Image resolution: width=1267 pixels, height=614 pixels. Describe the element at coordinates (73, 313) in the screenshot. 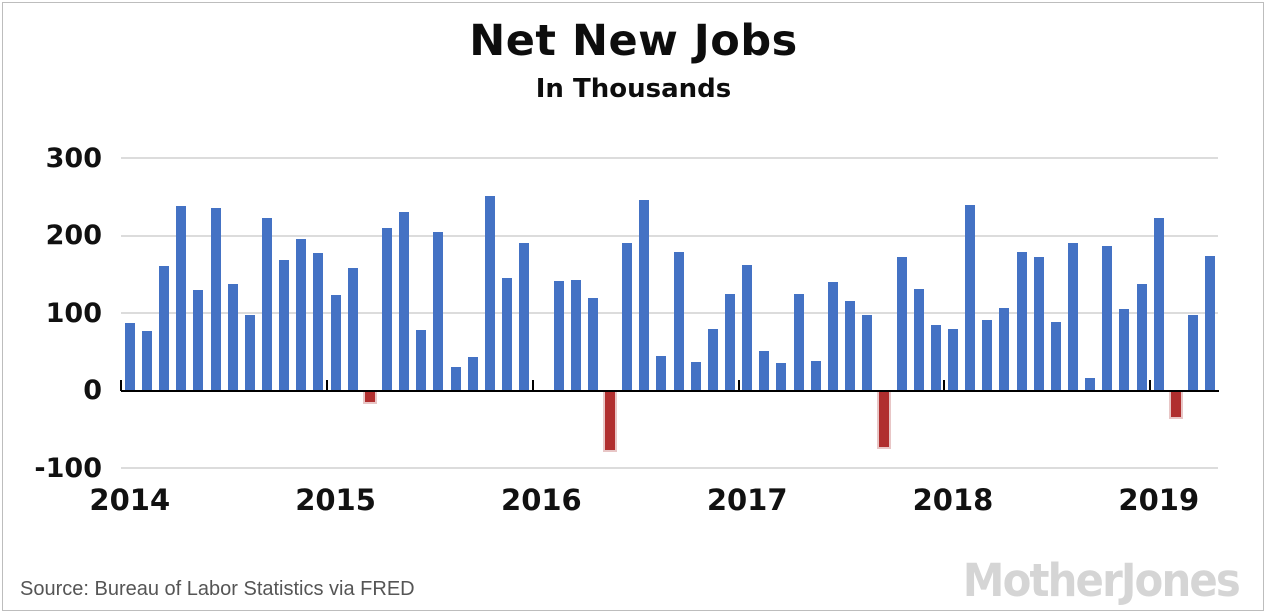

I see `y-tick-label-100: 100` at that location.